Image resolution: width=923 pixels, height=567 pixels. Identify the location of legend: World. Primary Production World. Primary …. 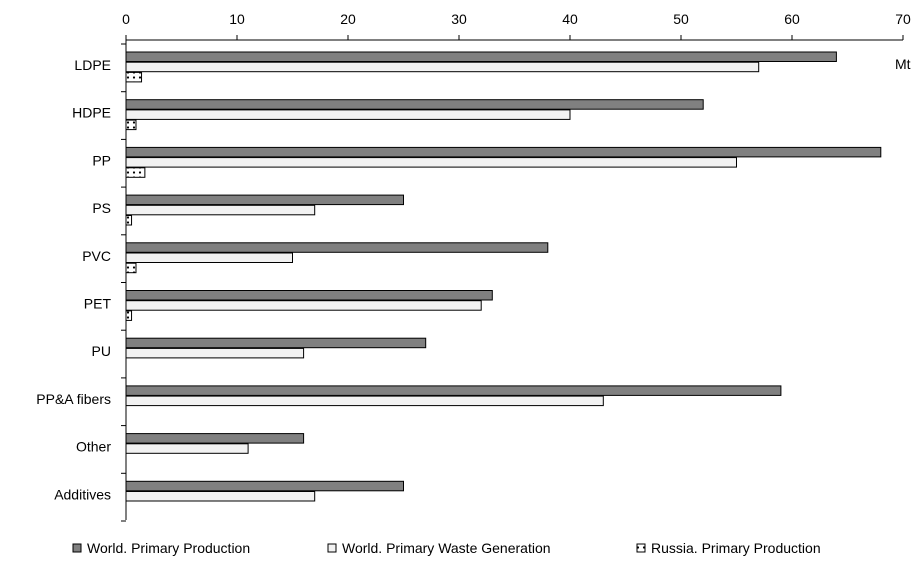
(446, 548).